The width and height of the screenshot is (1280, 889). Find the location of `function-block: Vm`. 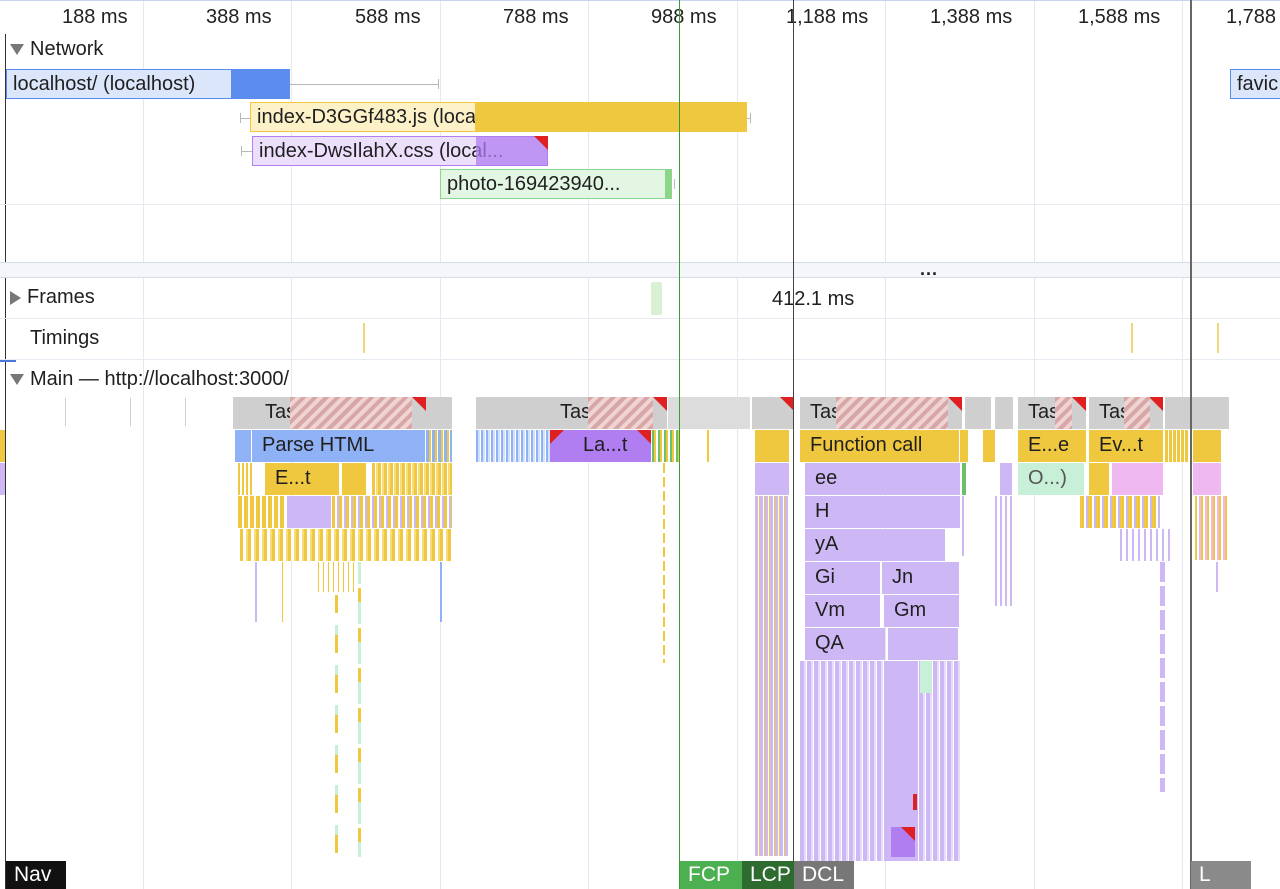

function-block: Vm is located at coordinates (842, 611).